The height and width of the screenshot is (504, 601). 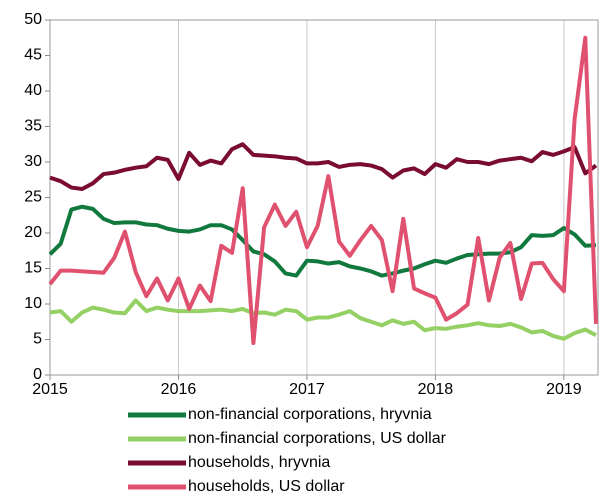 I want to click on y-tick-label: 30, so click(x=33, y=161).